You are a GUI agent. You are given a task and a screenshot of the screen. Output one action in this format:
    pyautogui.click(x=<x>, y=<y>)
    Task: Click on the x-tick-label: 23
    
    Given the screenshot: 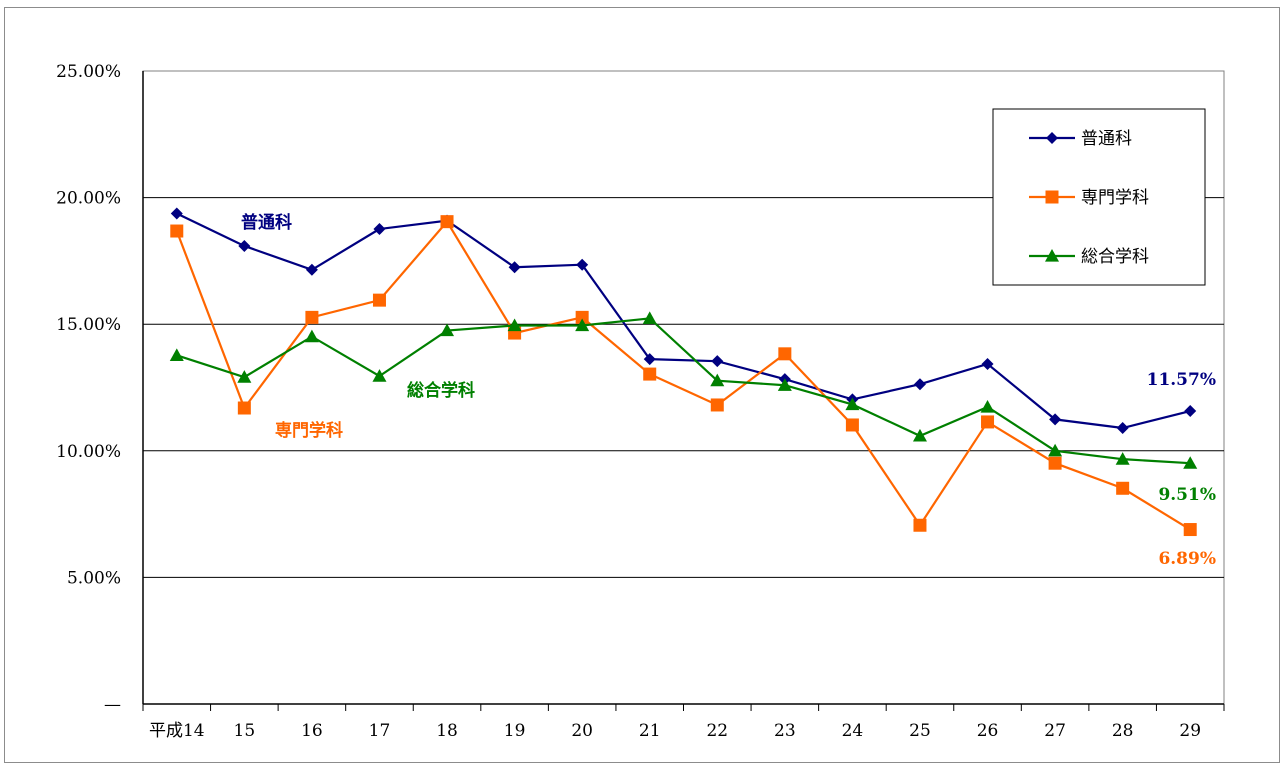 What is the action you would take?
    pyautogui.click(x=785, y=731)
    